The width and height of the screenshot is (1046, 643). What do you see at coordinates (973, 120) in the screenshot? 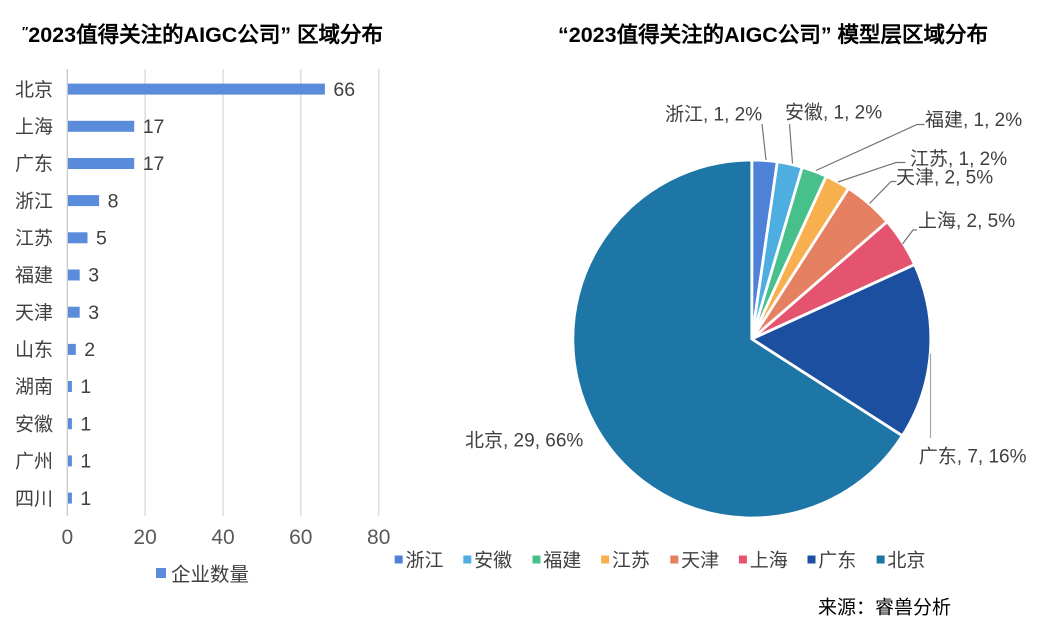
I see `svg-text: 福建, 1, 2%` at bounding box center [973, 120].